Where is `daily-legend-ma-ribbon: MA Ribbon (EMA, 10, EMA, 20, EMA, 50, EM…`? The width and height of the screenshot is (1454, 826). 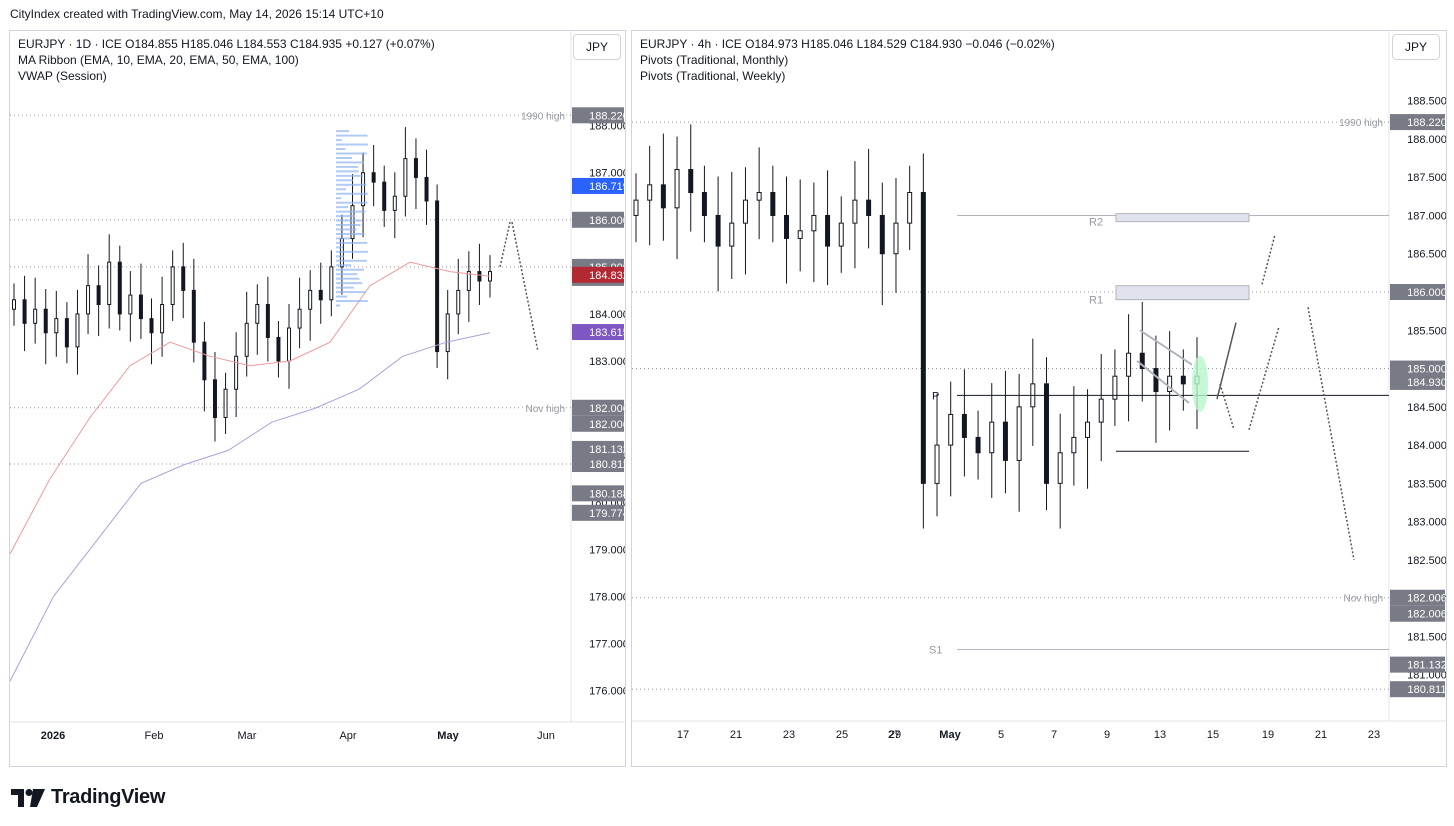 daily-legend-ma-ribbon: MA Ribbon (EMA, 10, EMA, 20, EMA, 50, EM… is located at coordinates (158, 60).